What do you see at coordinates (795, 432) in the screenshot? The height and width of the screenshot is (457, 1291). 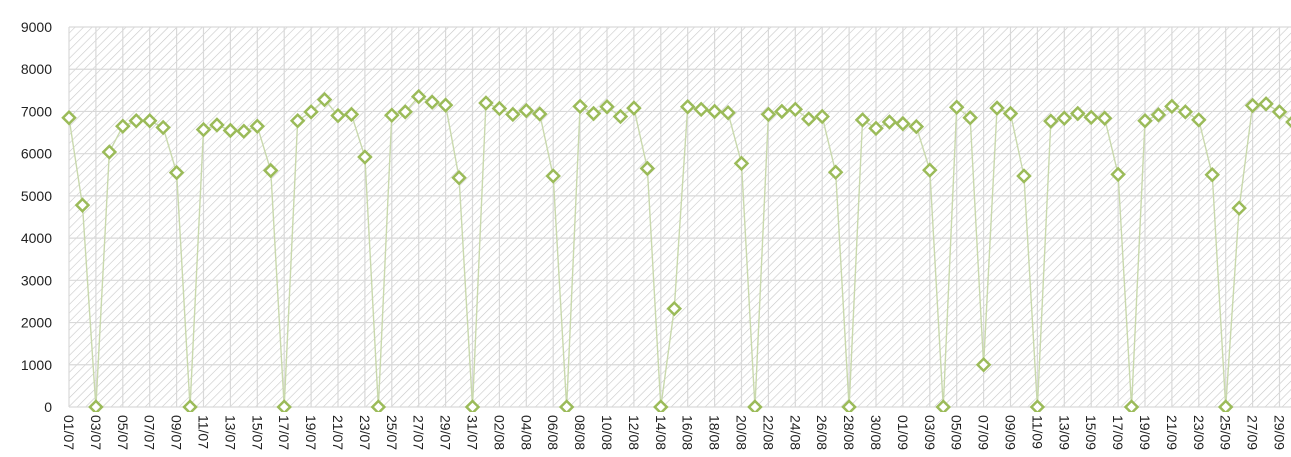 I see `x-tick-label: 24/08` at bounding box center [795, 432].